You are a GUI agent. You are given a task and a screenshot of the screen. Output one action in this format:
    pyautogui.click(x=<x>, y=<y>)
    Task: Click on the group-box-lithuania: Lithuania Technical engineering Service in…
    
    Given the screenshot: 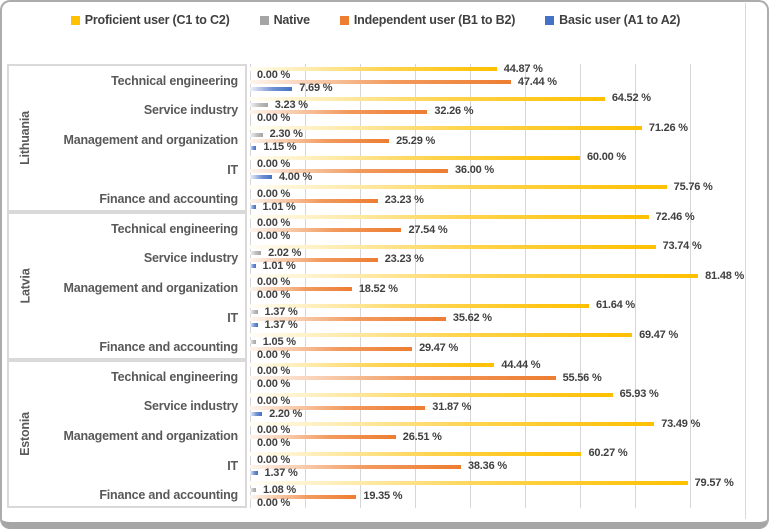 What is the action you would take?
    pyautogui.click(x=127, y=138)
    